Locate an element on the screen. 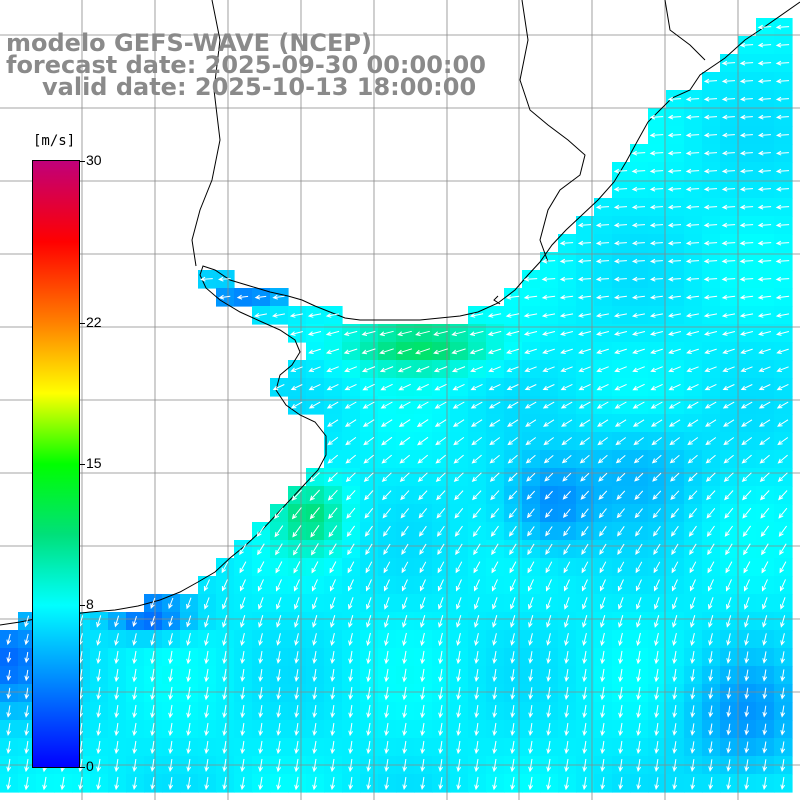  valid-date: valid date: 2025-10-13 18:00:00 is located at coordinates (259, 87).